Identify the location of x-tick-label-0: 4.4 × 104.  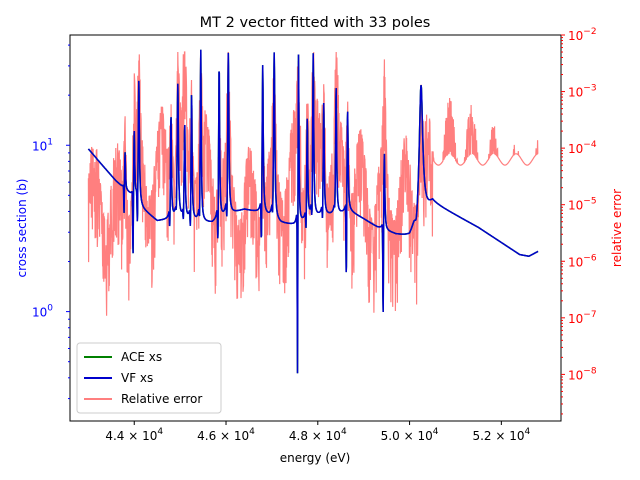
(134, 435).